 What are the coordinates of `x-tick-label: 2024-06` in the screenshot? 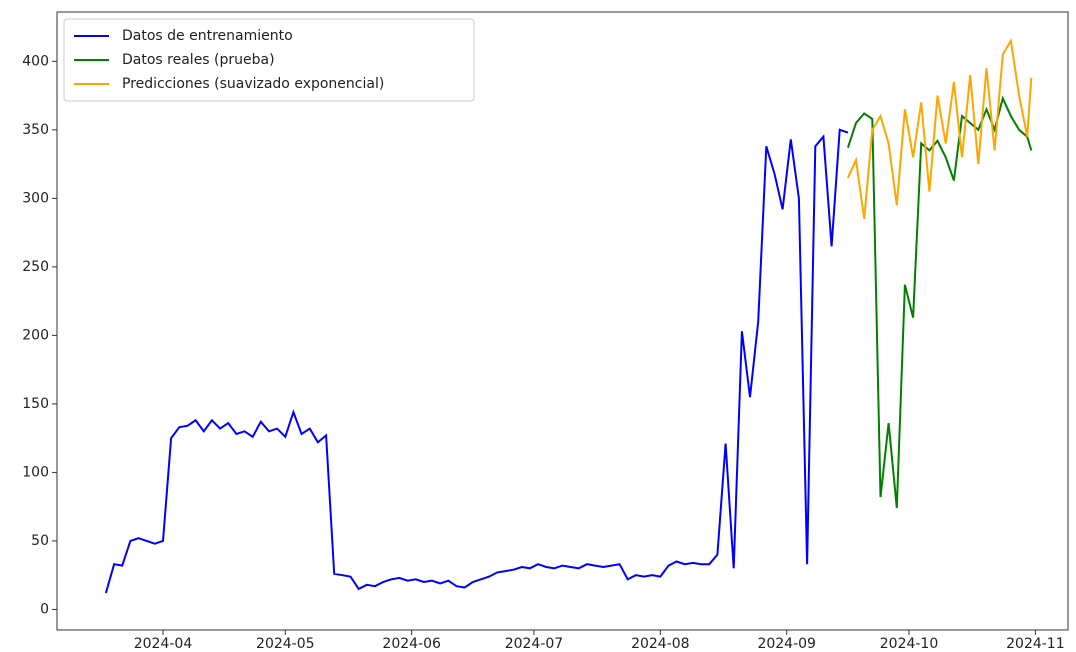 It's located at (411, 644).